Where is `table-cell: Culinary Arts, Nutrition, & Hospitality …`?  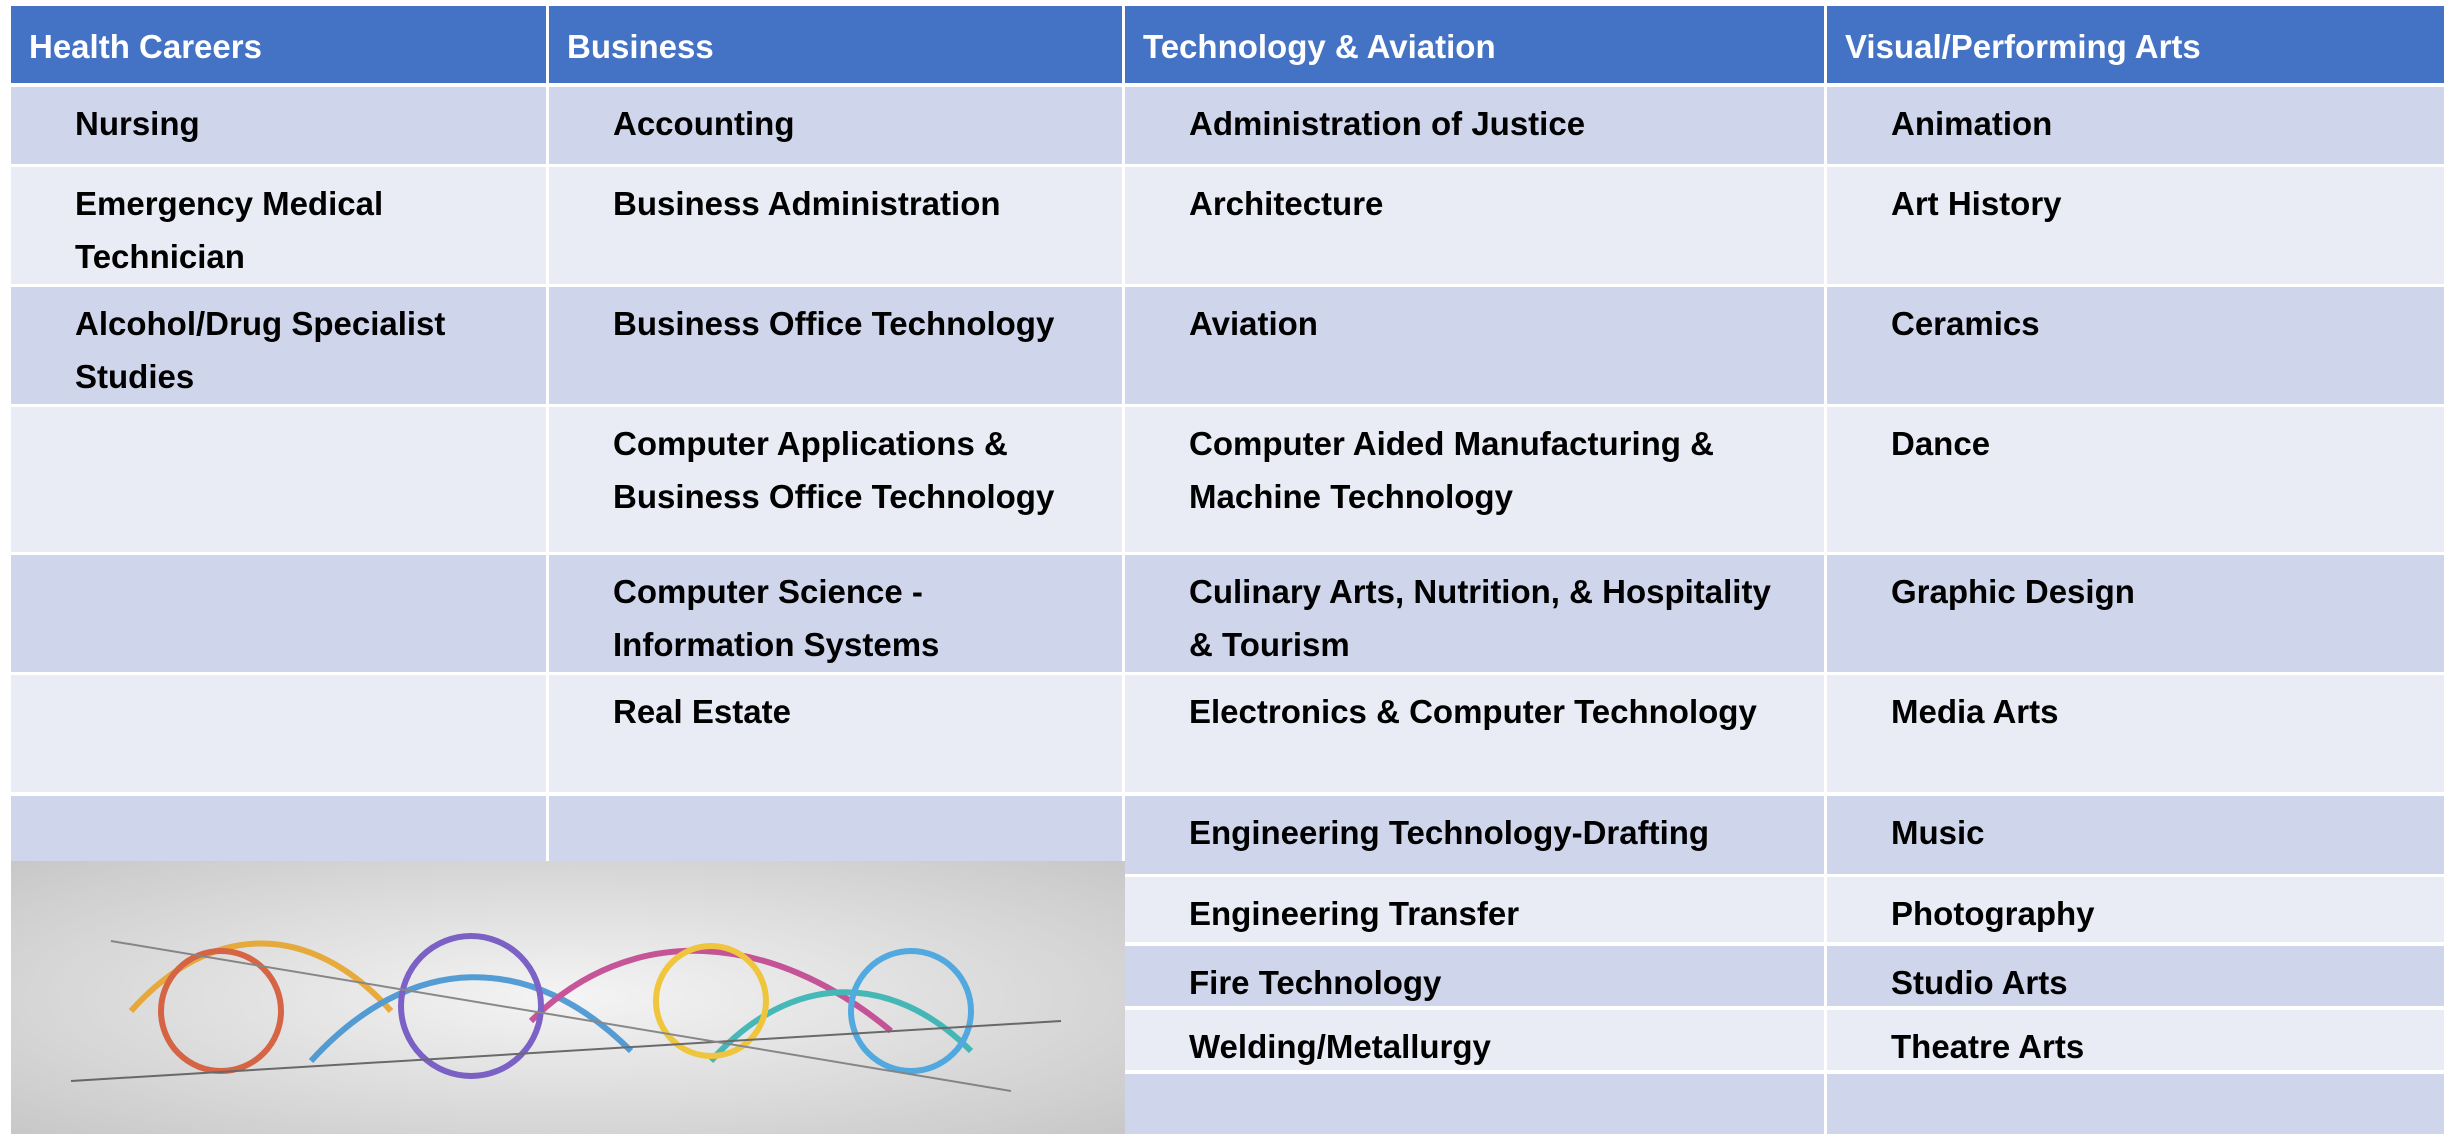
table-cell: Culinary Arts, Nutrition, & Hospitality … is located at coordinates (1474, 613).